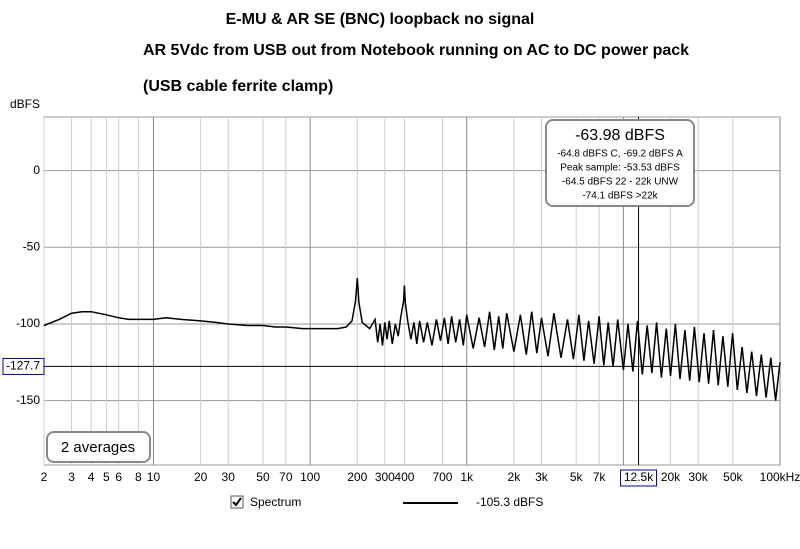  I want to click on x-tick-label: 30, so click(229, 477).